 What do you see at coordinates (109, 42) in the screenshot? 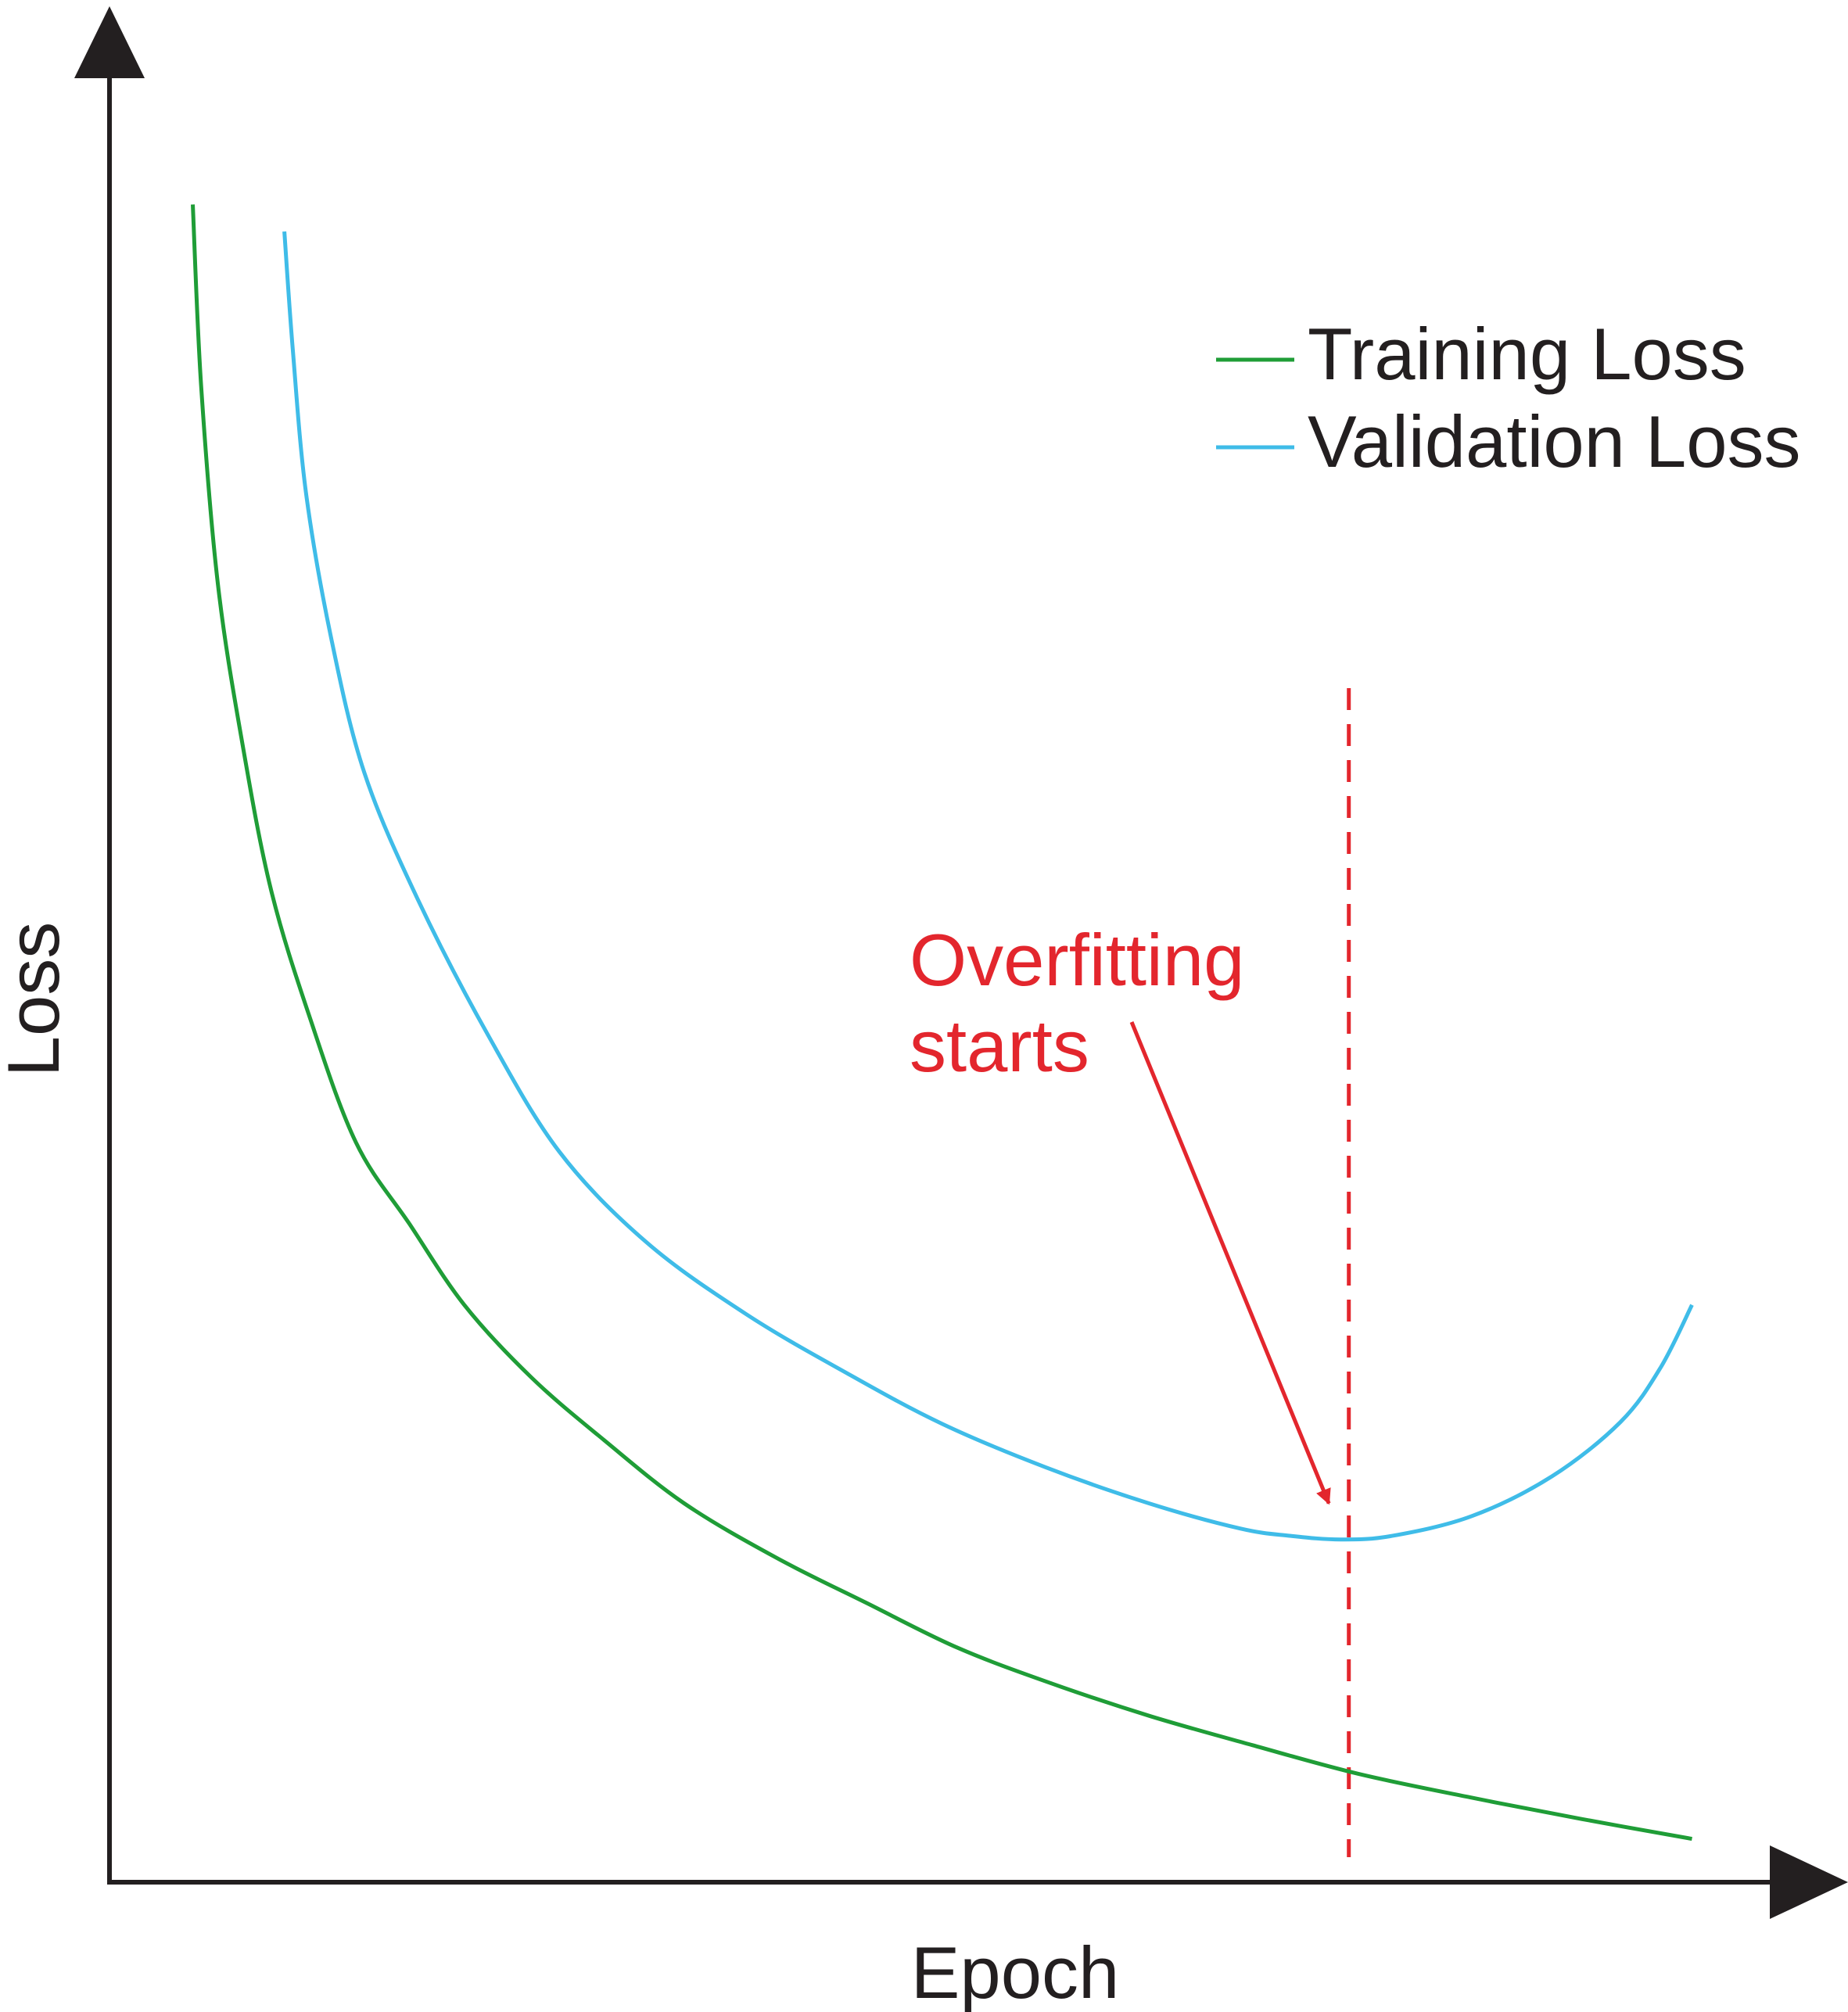
I see `y-axis-arrow` at bounding box center [109, 42].